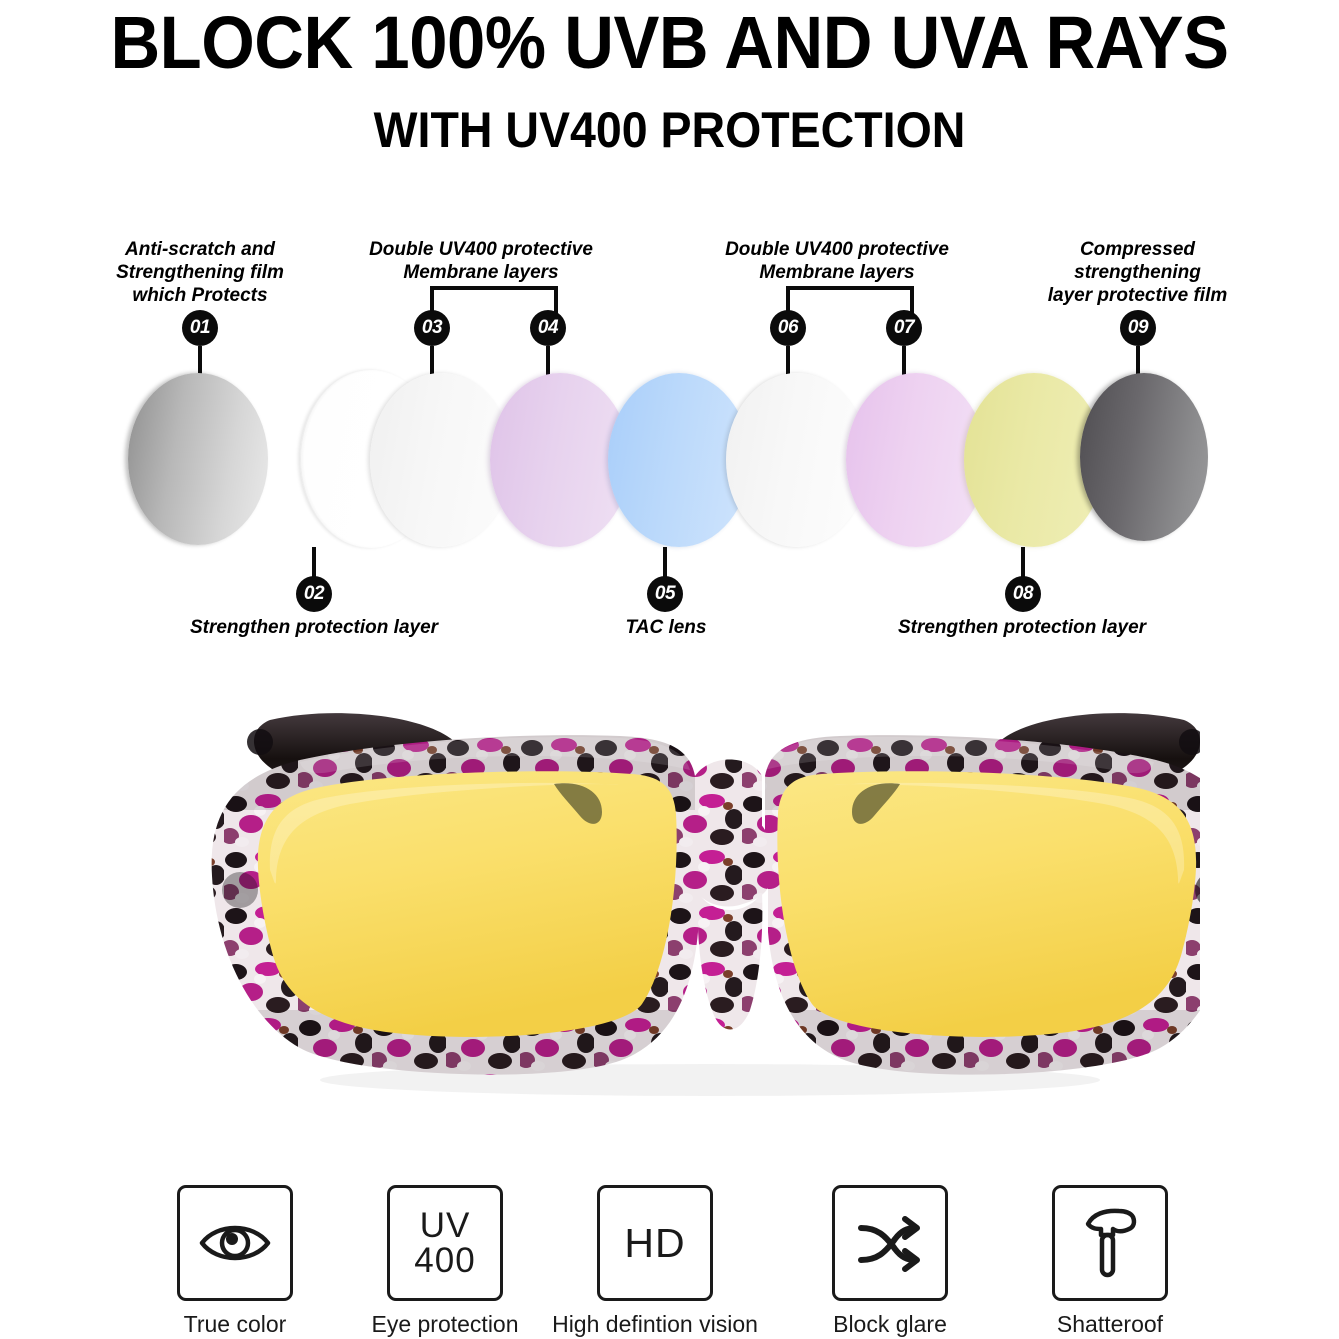 This screenshot has height=1339, width=1339. What do you see at coordinates (314, 627) in the screenshot?
I see `callout-label-02: Strengthen protection layer` at bounding box center [314, 627].